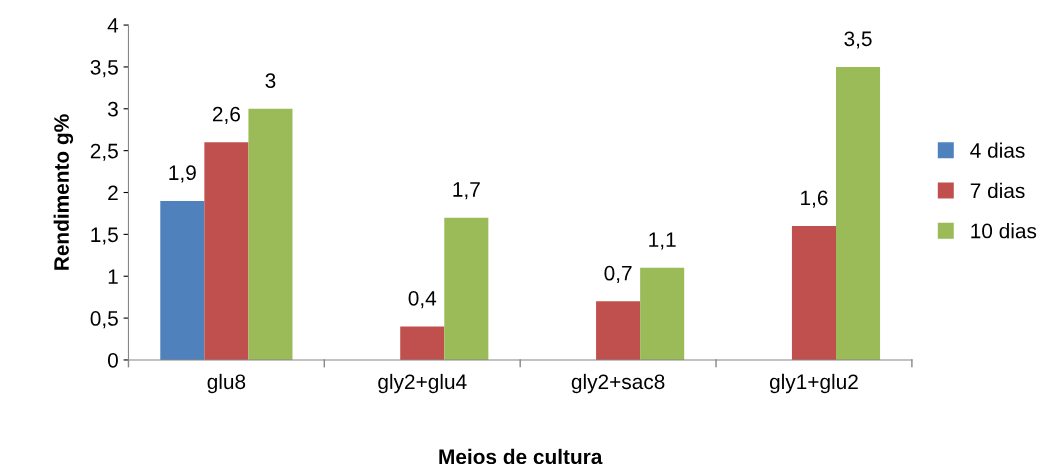 Image resolution: width=1053 pixels, height=473 pixels. What do you see at coordinates (814, 199) in the screenshot?
I see `data-label: 1,6` at bounding box center [814, 199].